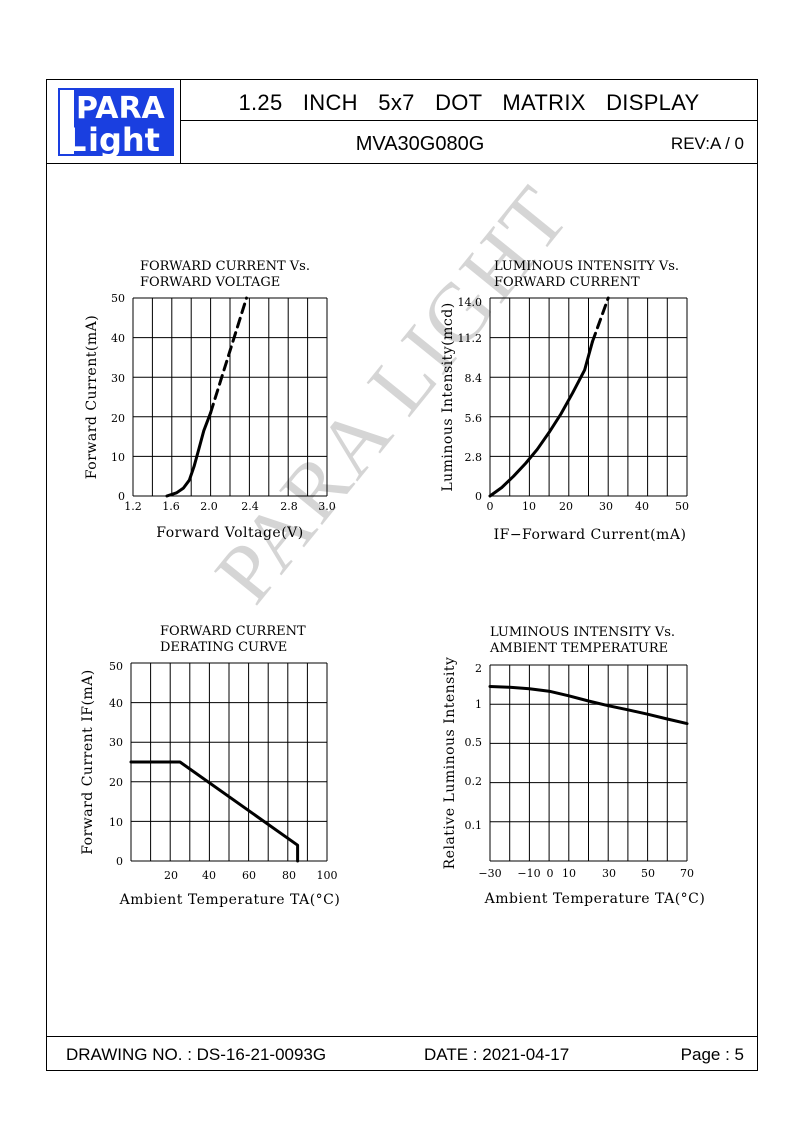  I want to click on logo-bottom-text: ight, so click(124, 138).